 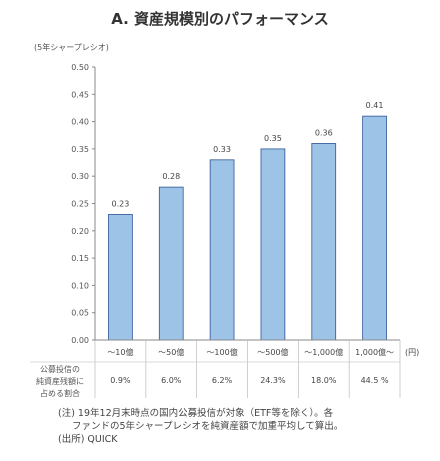 I want to click on data-label: 0.35, so click(x=273, y=138).